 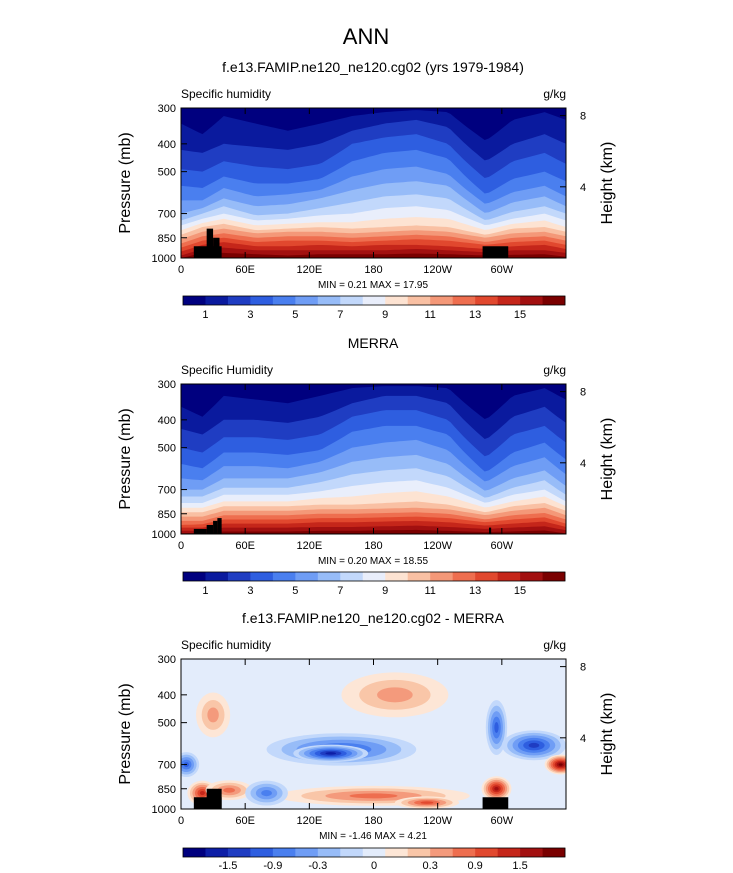 What do you see at coordinates (374, 300) in the screenshot?
I see `colorbar-frame` at bounding box center [374, 300].